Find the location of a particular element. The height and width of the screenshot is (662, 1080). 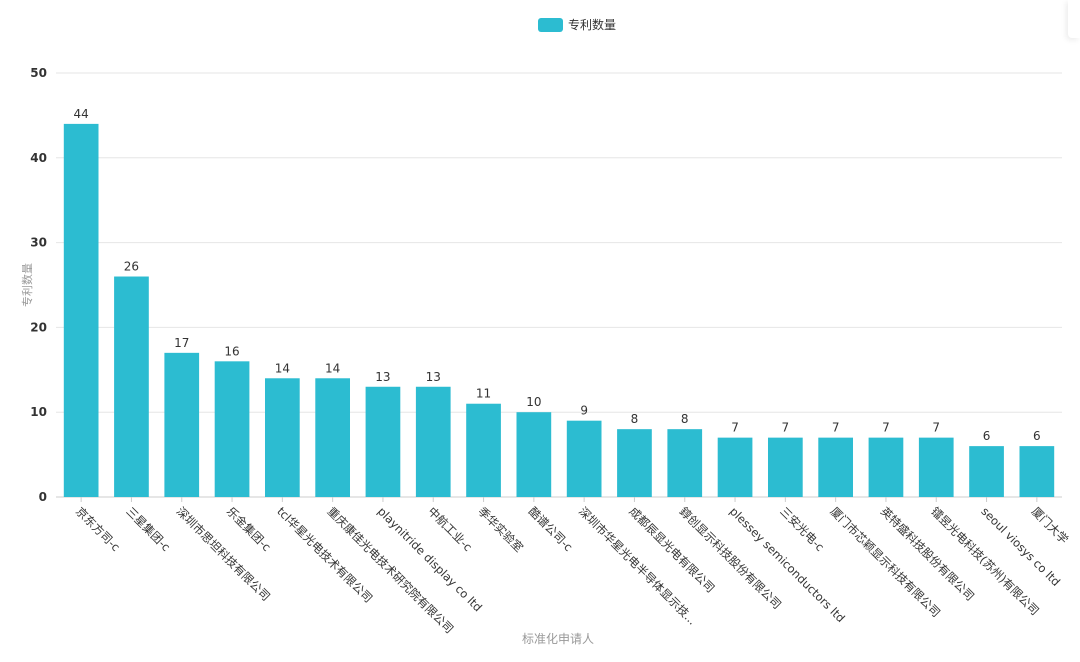

data-label: 10 is located at coordinates (533, 402).